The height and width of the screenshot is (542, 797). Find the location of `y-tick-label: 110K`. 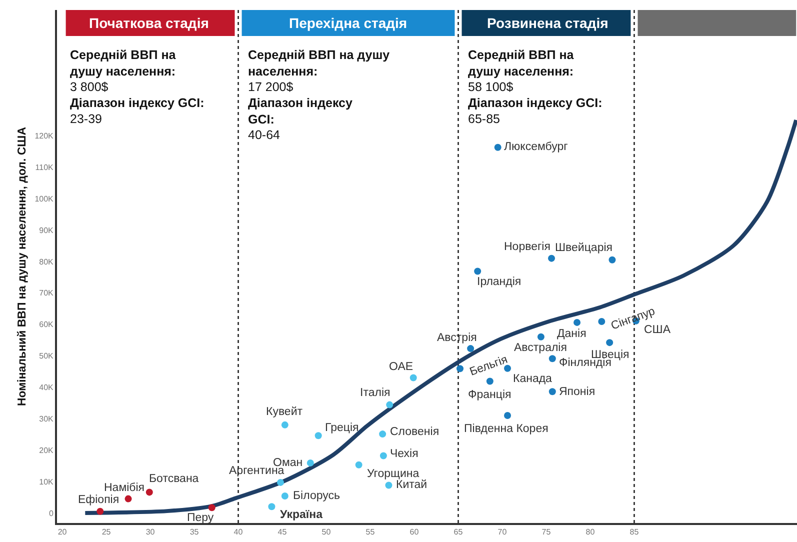

y-tick-label: 110K is located at coordinates (44, 167).